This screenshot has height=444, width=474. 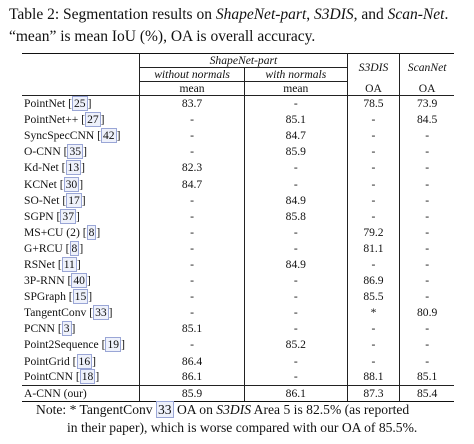 What do you see at coordinates (374, 280) in the screenshot?
I see `cell-s3dis: 86.9` at bounding box center [374, 280].